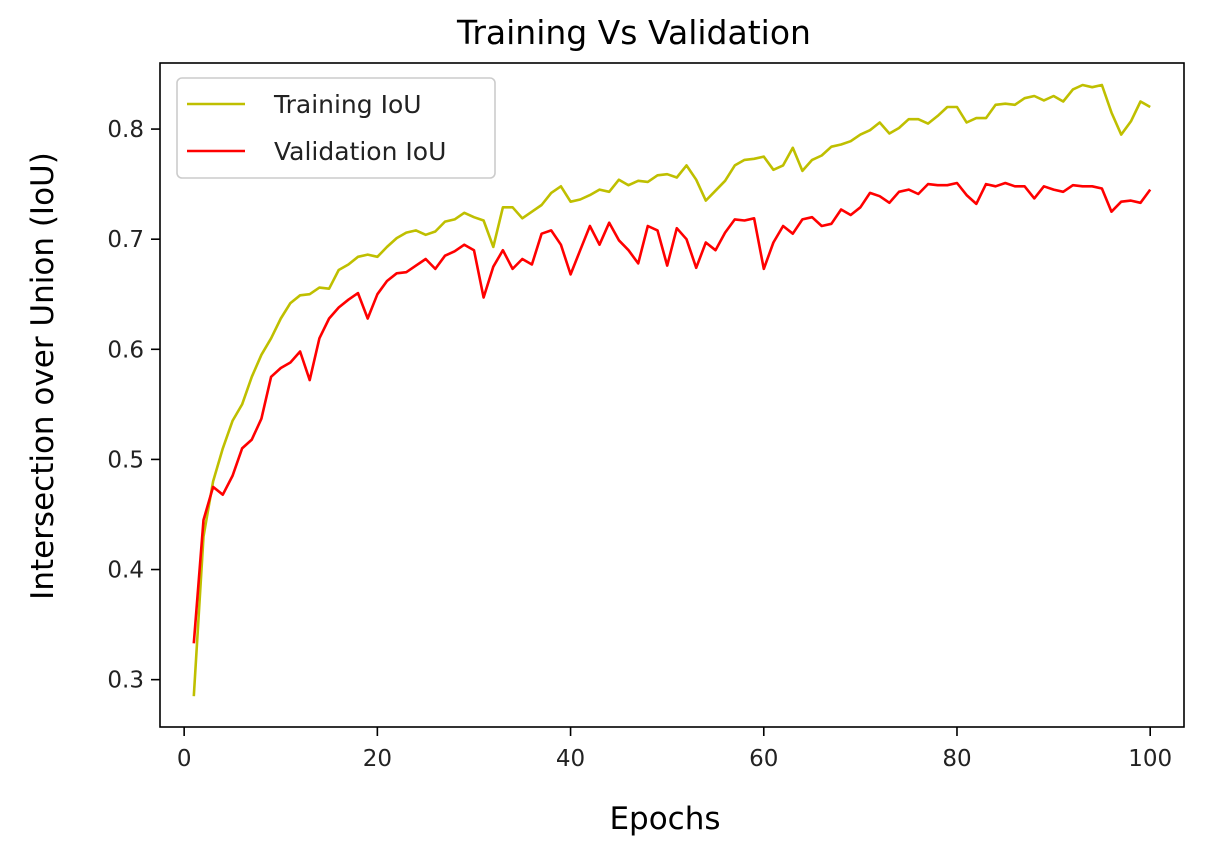 Image resolution: width=1222 pixels, height=854 pixels. I want to click on legend-box, so click(336, 128).